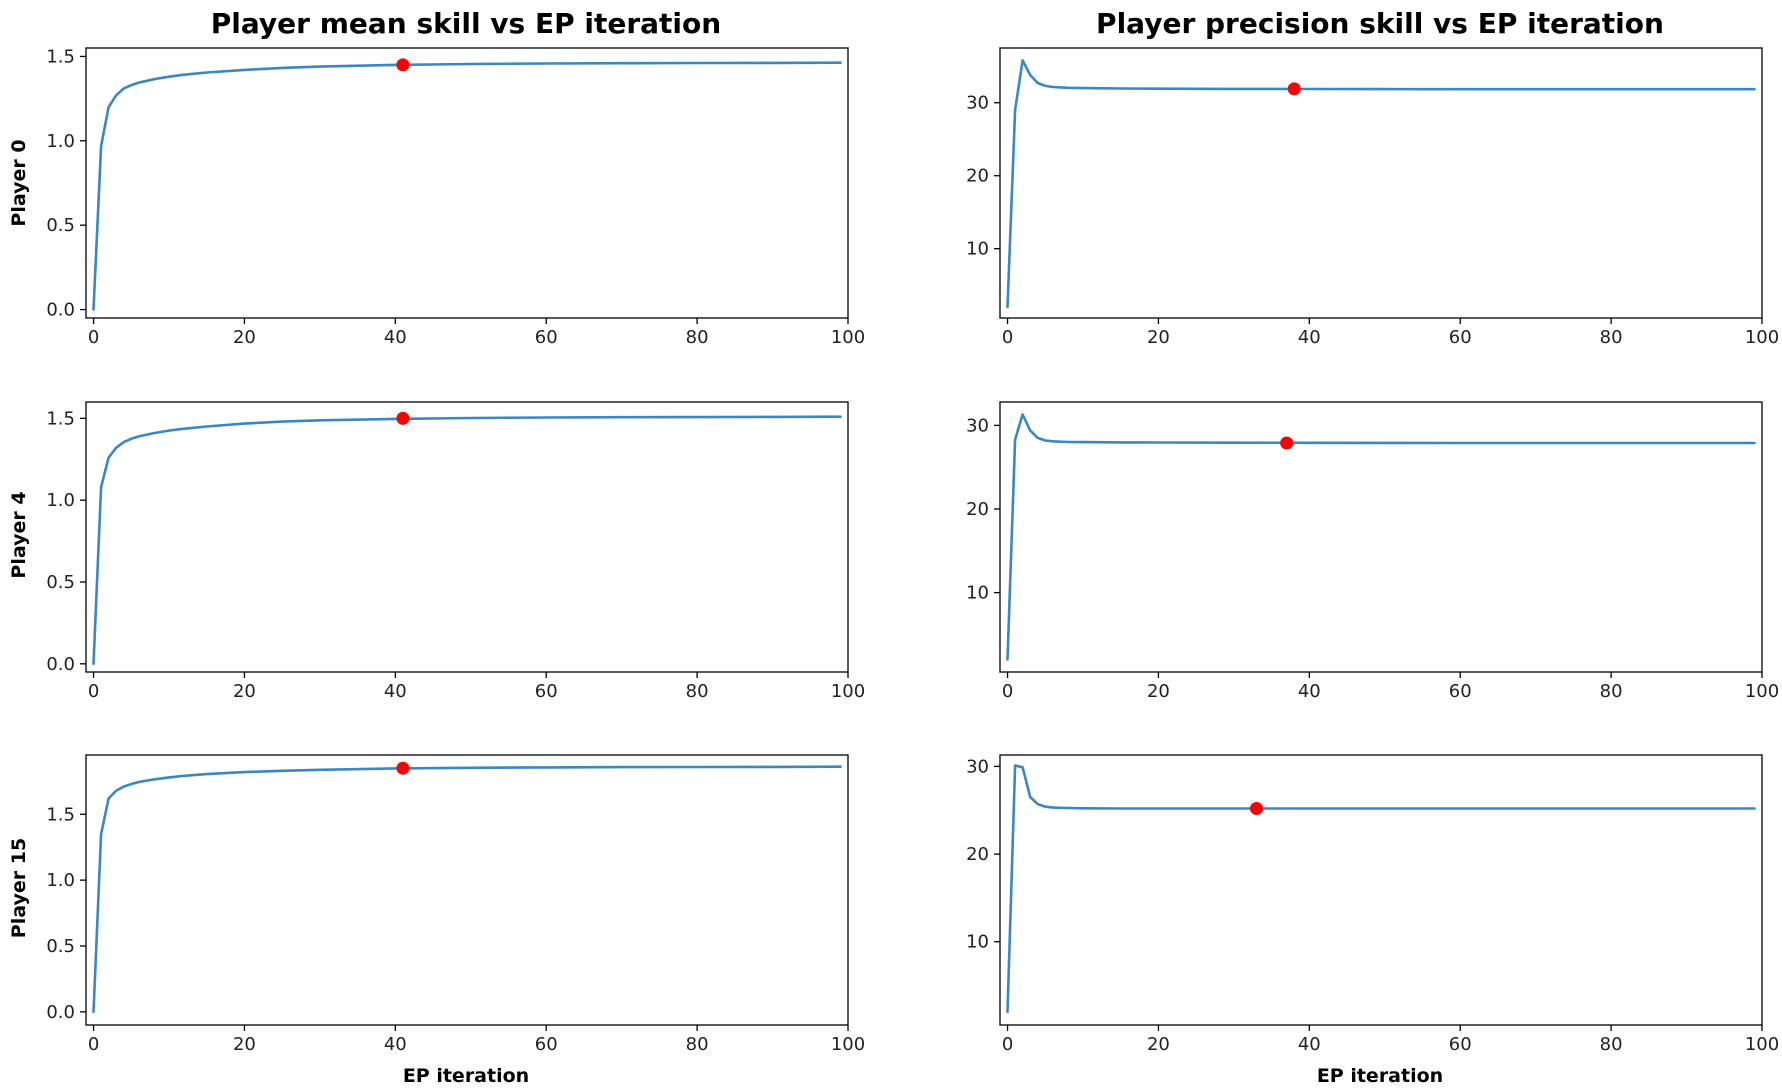 This screenshot has width=1782, height=1092. Describe the element at coordinates (1762, 1044) in the screenshot. I see `x-tick-label-r2c1: 100` at that location.